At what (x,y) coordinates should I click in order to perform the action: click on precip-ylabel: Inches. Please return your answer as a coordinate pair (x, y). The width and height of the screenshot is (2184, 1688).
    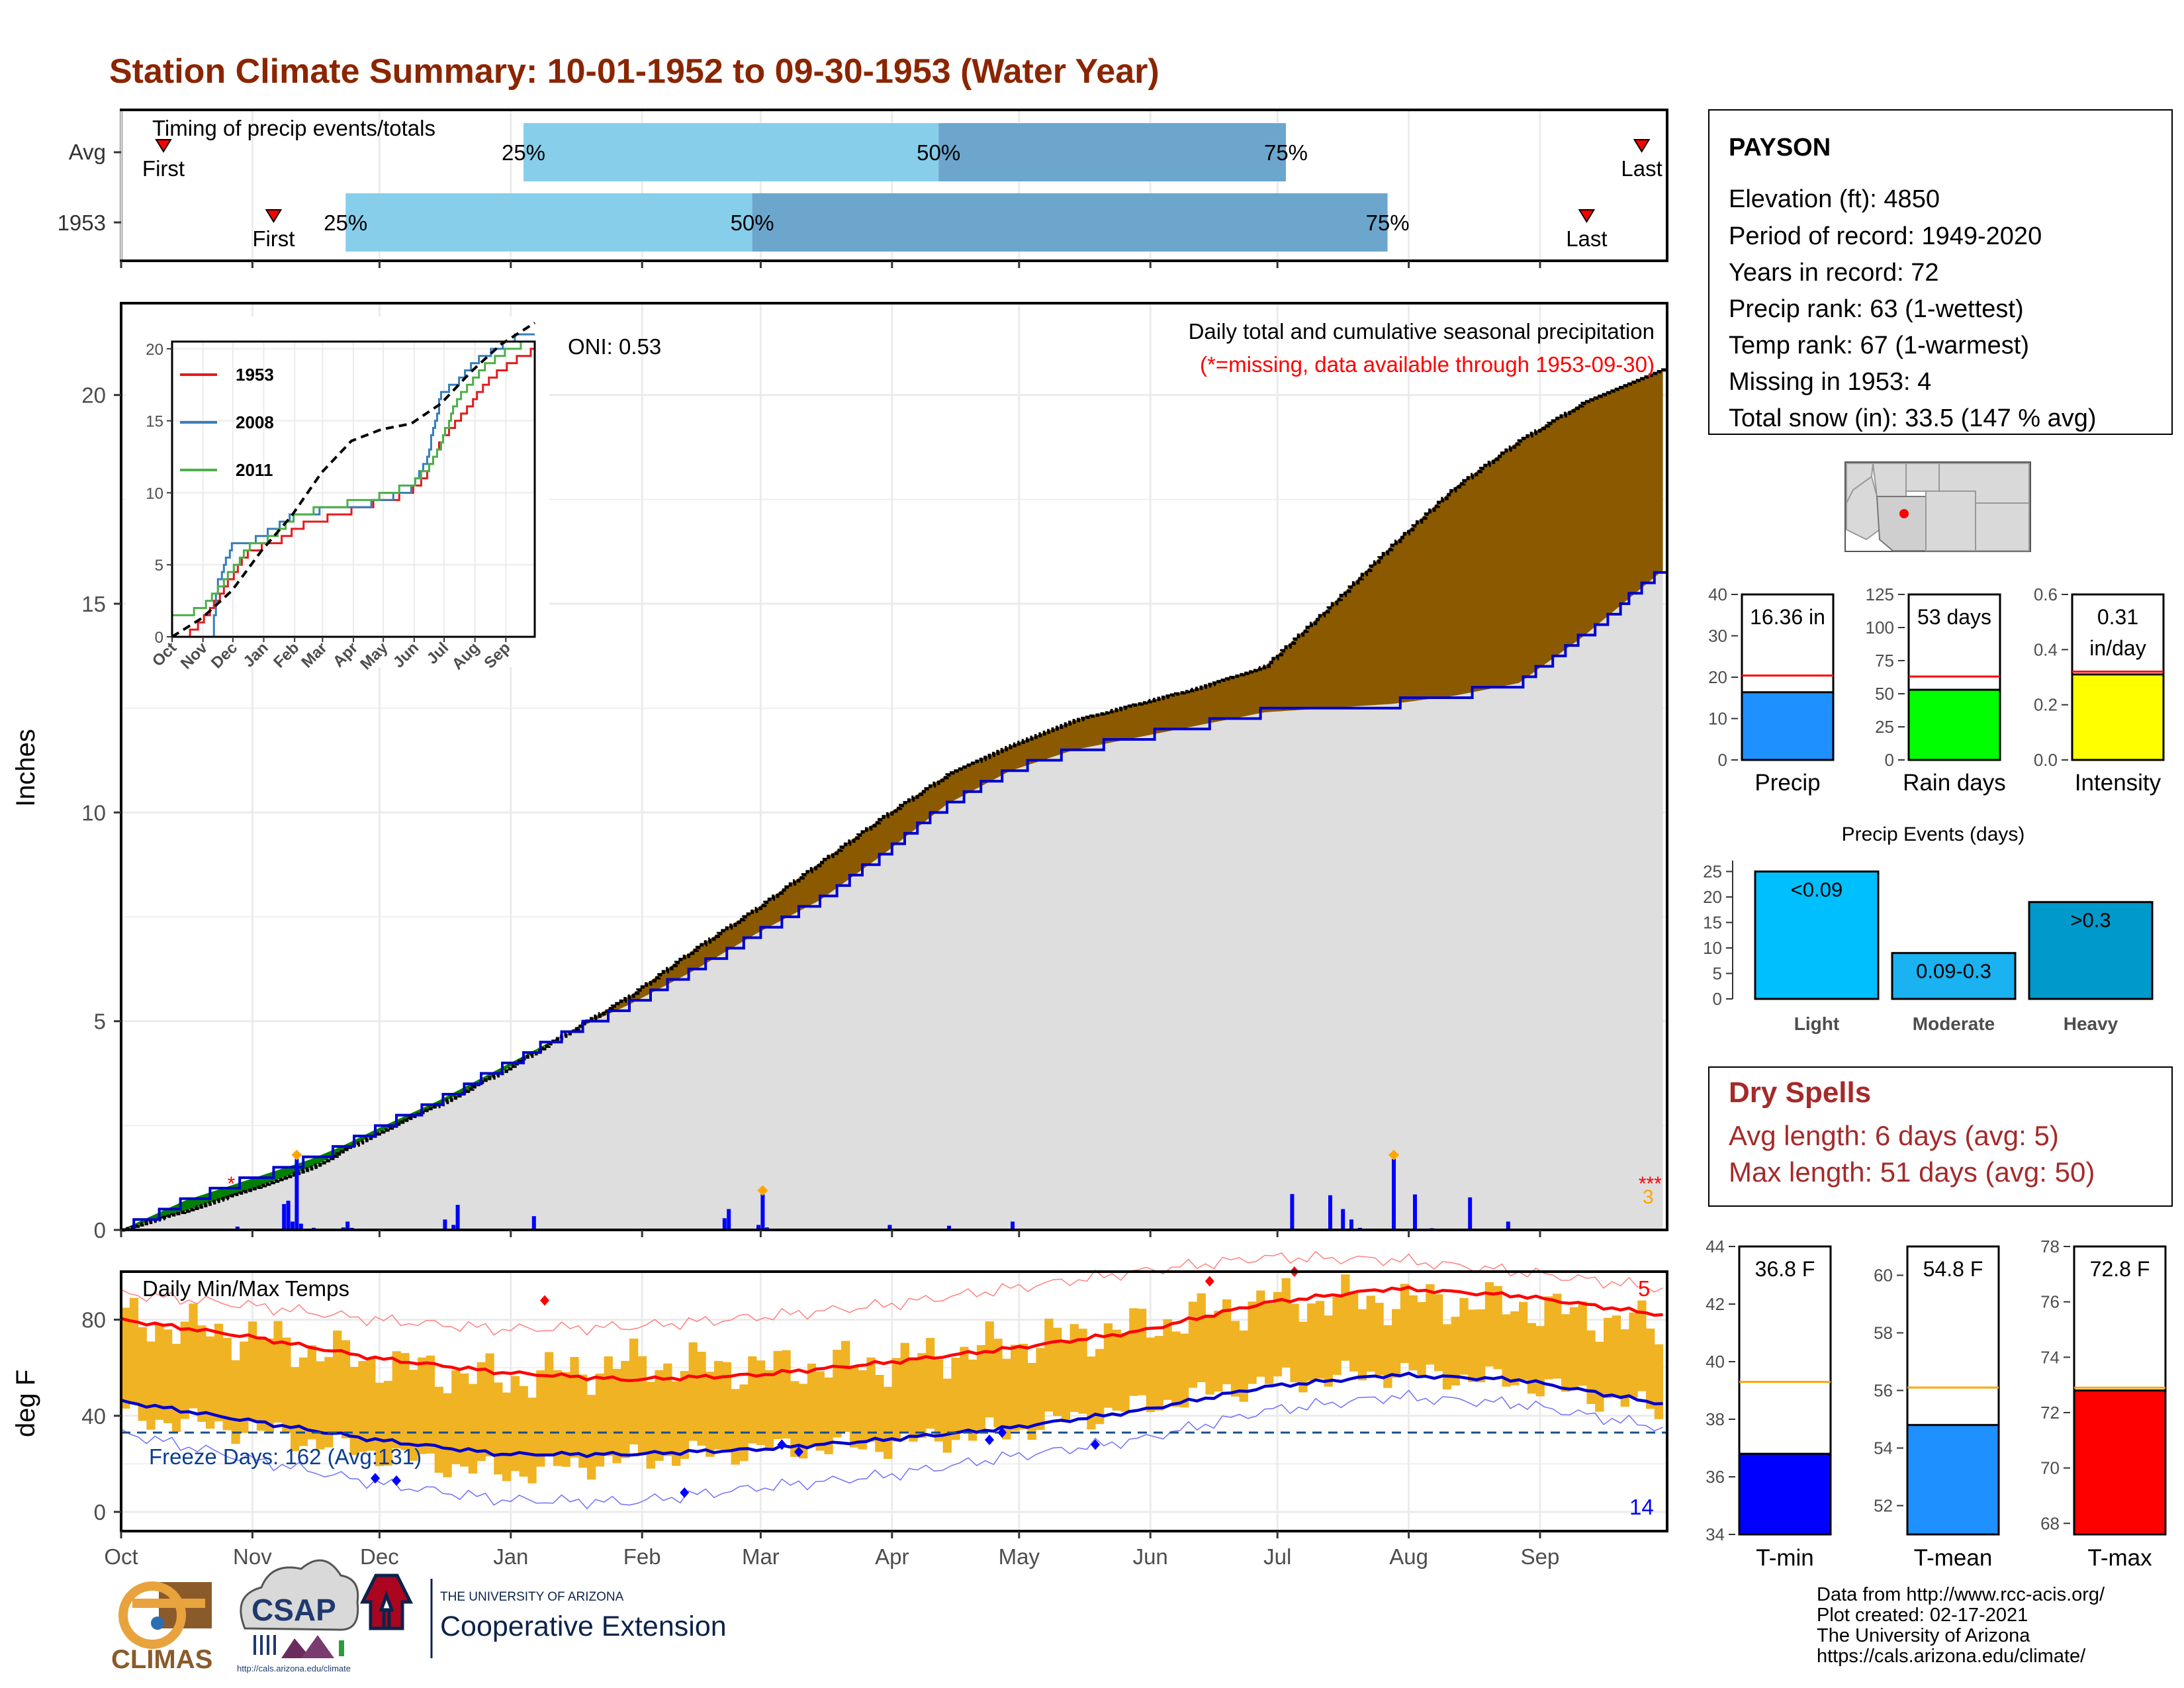
    Looking at the image, I should click on (26, 768).